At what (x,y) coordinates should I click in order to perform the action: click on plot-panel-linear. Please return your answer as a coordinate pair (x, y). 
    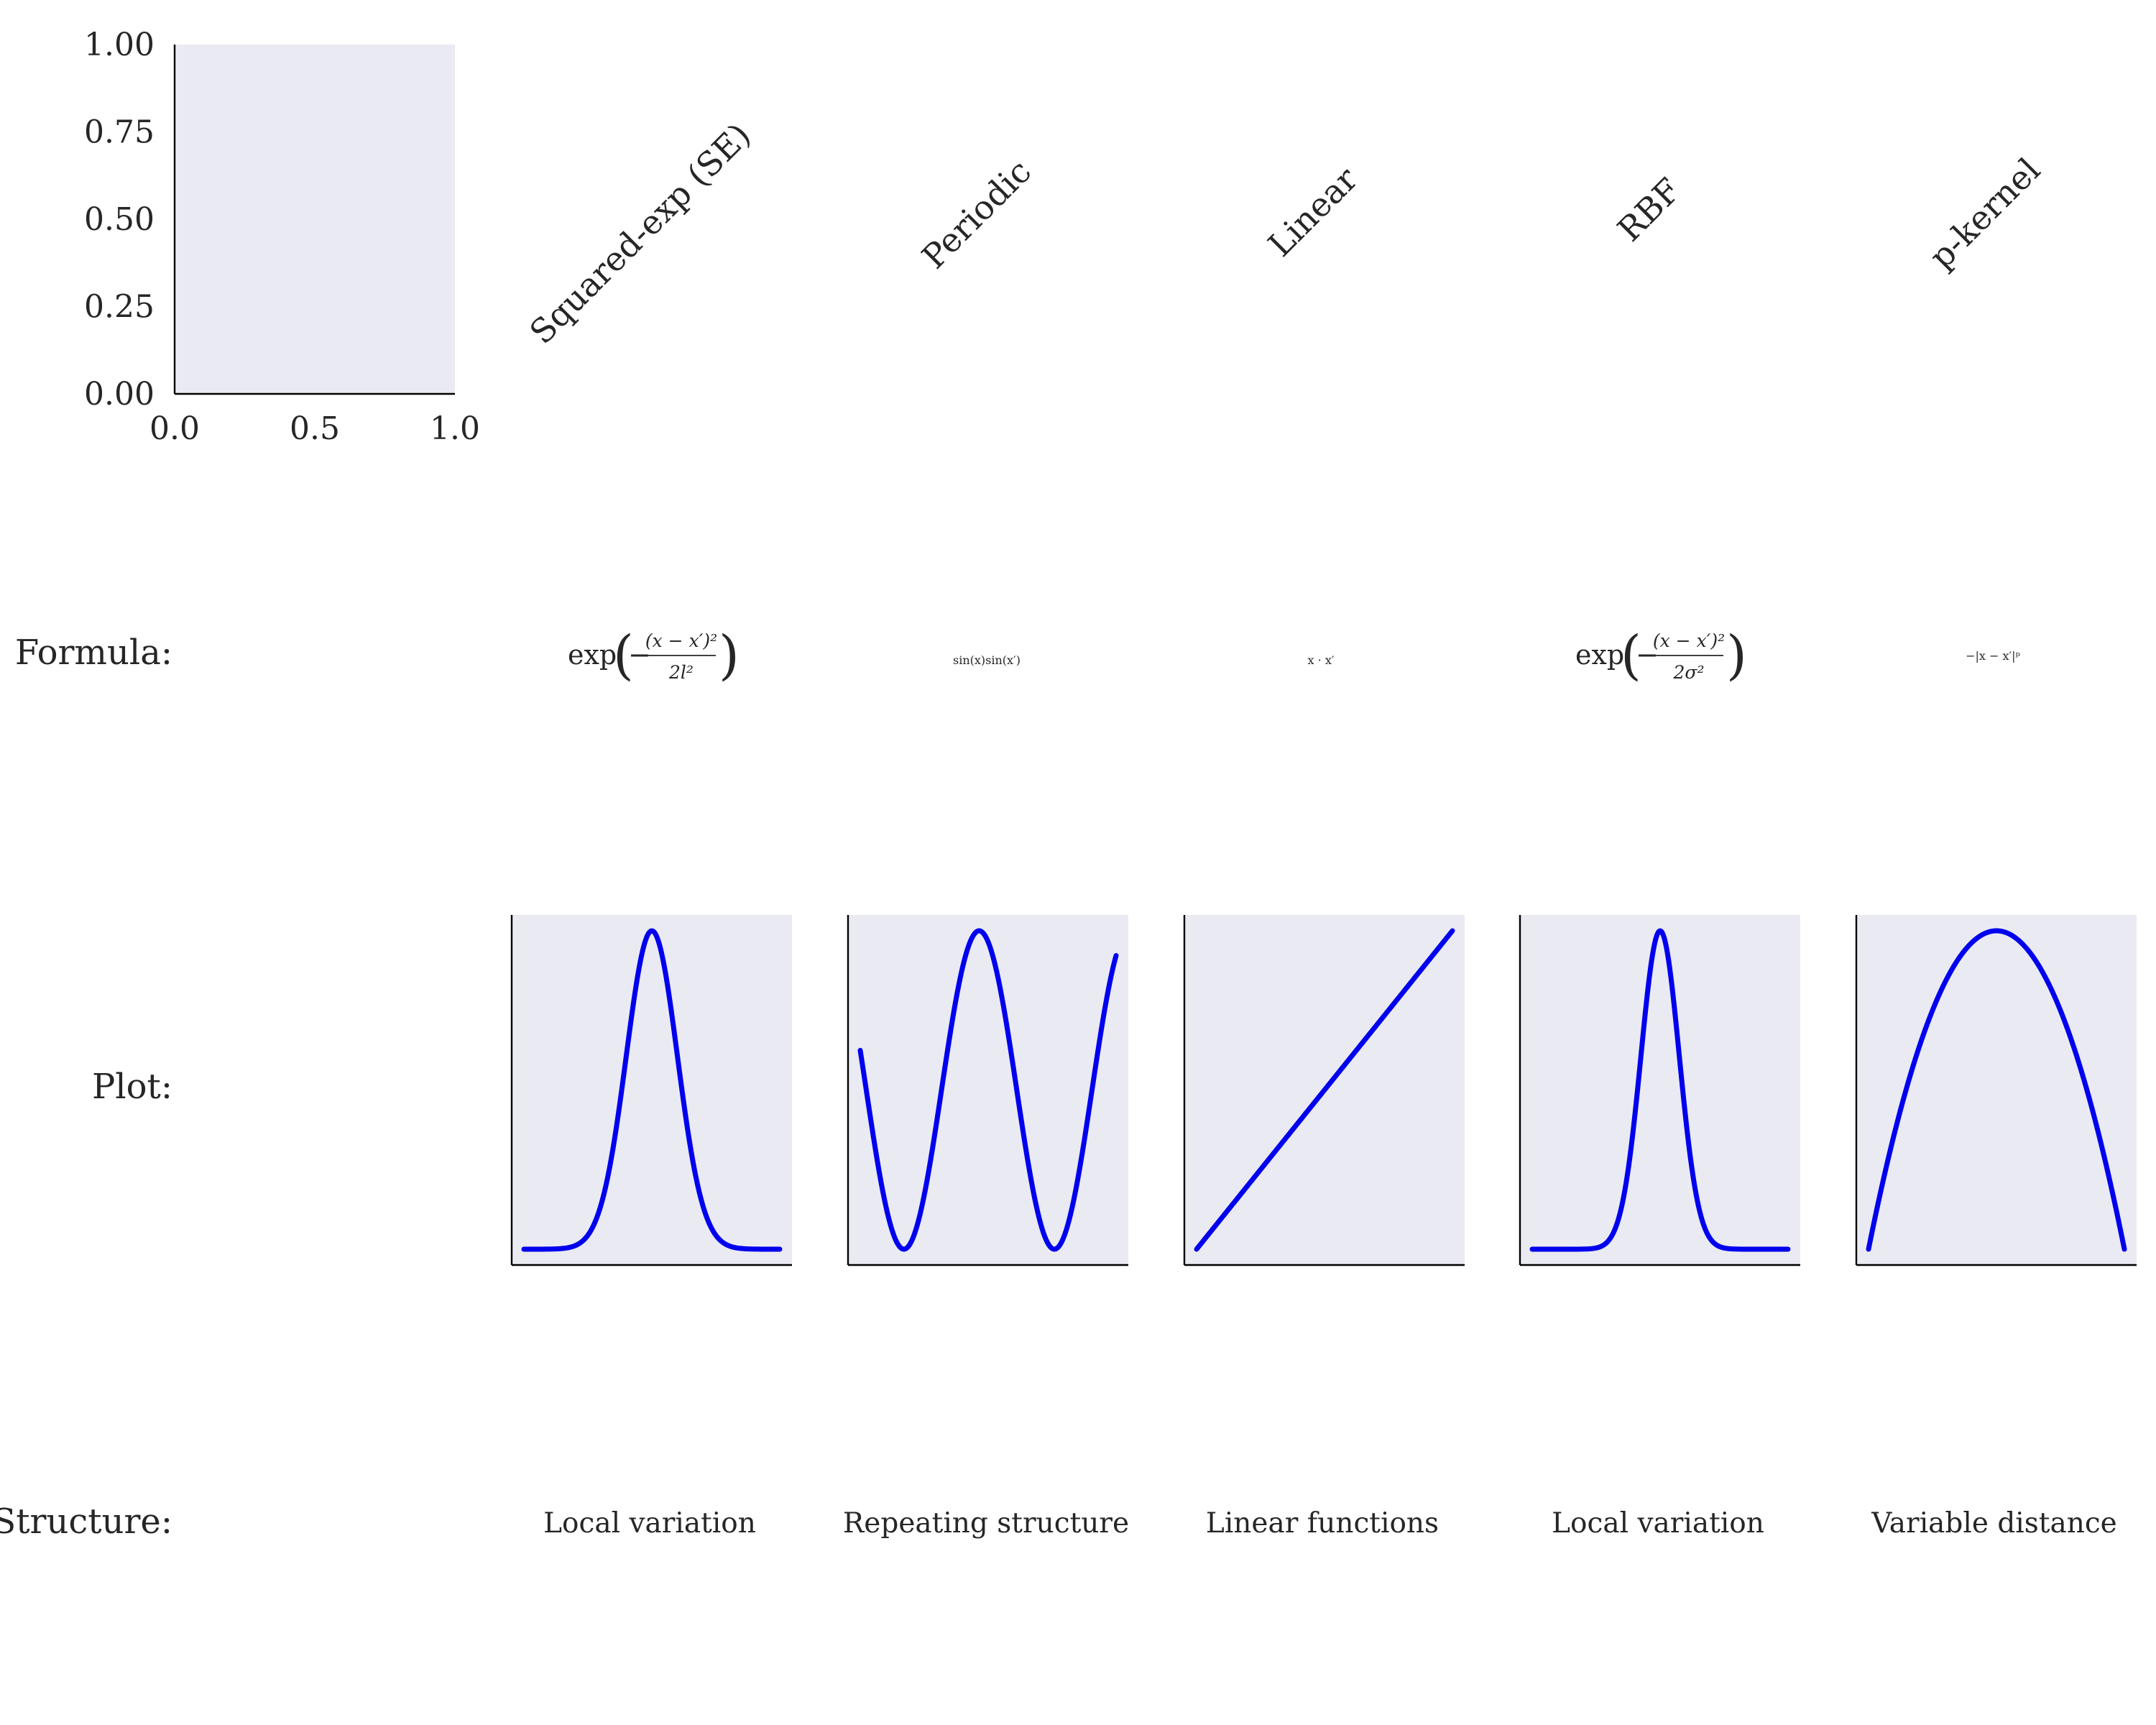
    Looking at the image, I should click on (1324, 1090).